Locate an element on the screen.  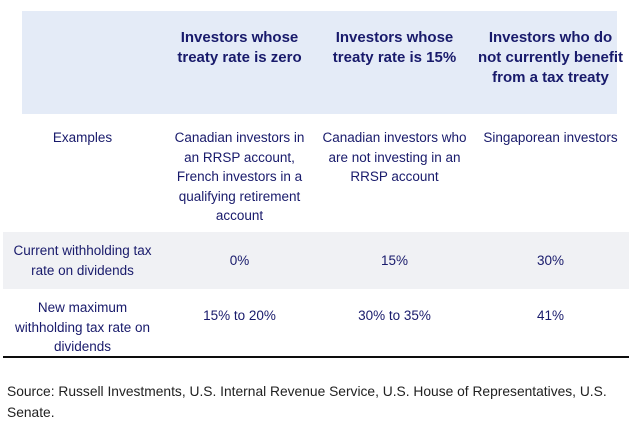
current-rate-treaty-zero: 0% is located at coordinates (239, 260).